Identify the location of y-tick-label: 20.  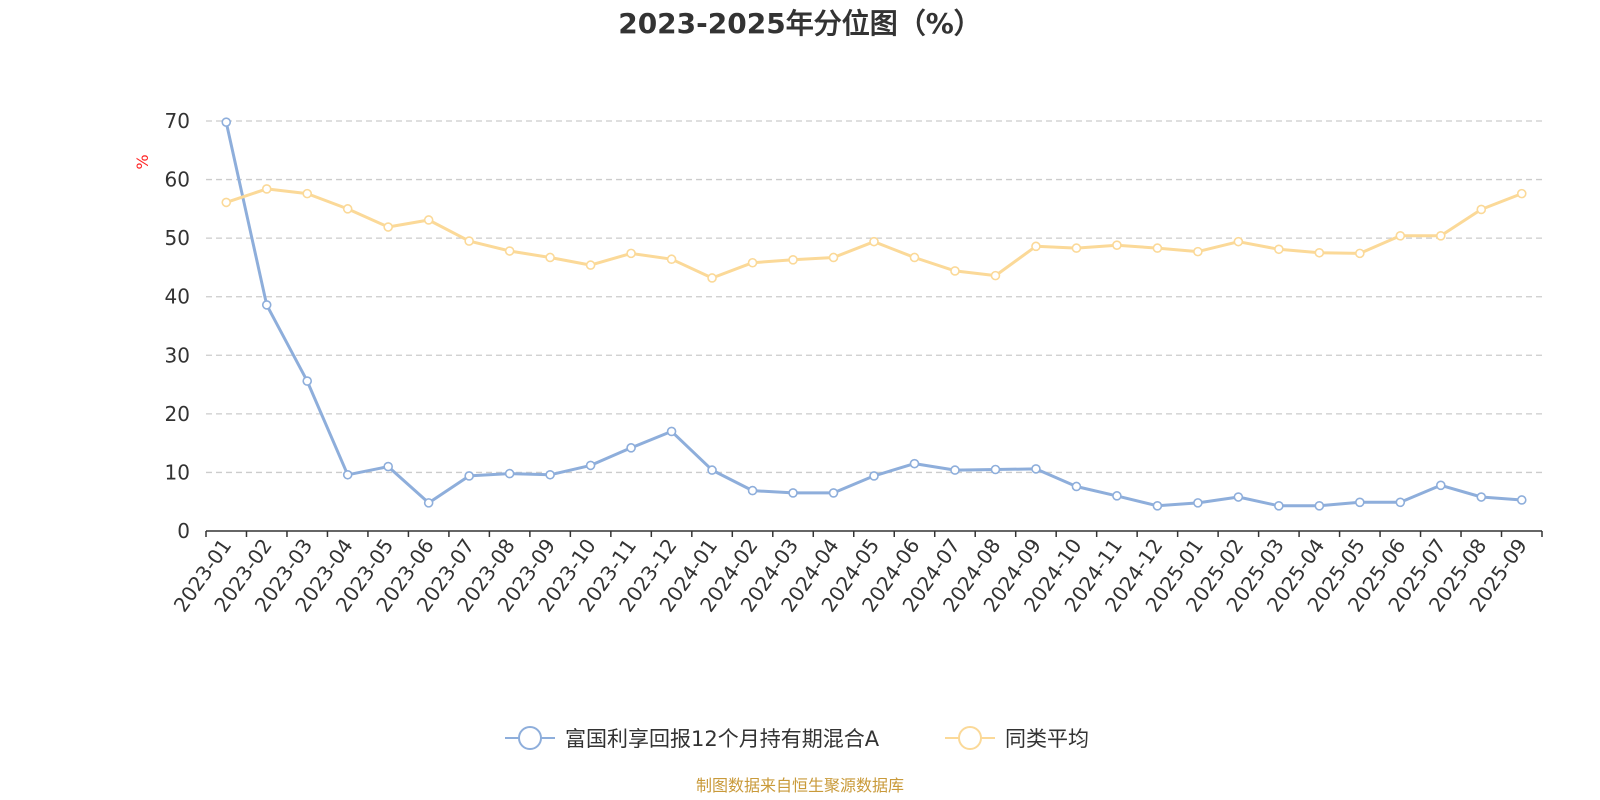
(177, 414).